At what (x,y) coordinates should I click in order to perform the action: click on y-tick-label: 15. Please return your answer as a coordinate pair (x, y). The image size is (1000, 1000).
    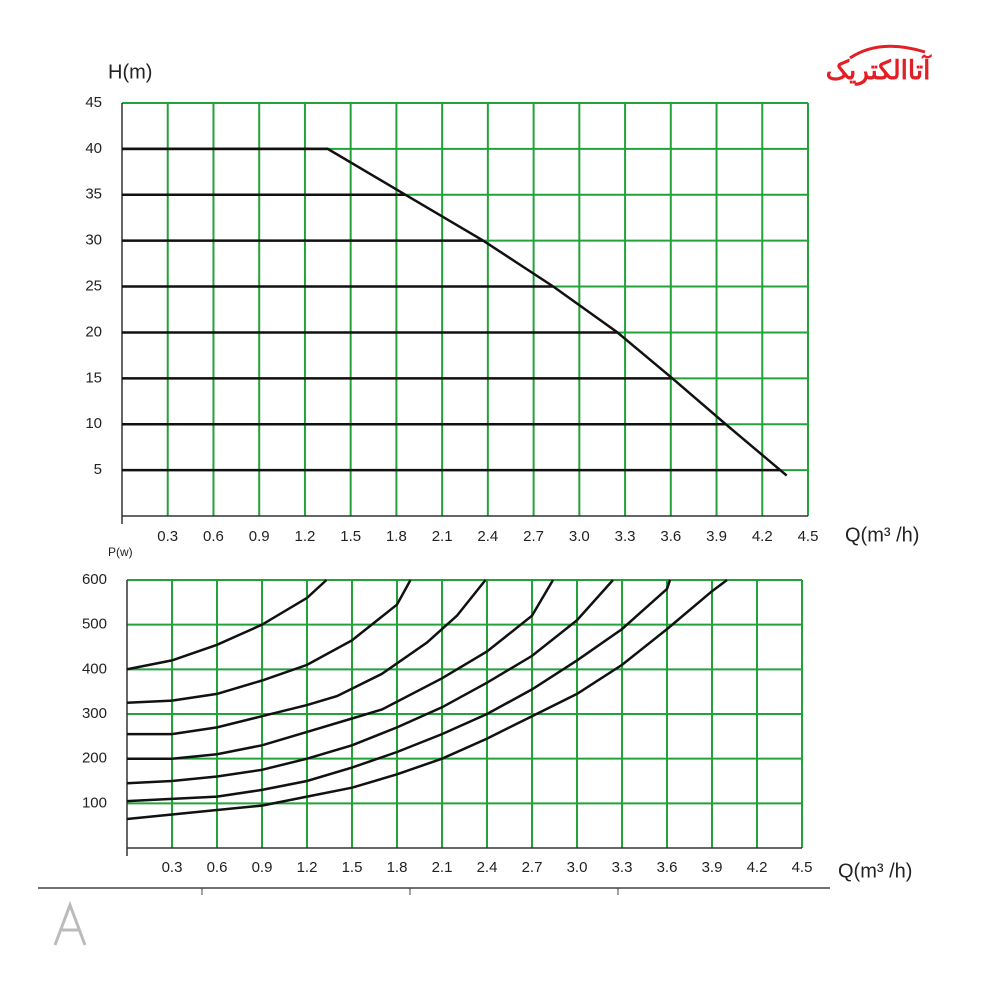
    Looking at the image, I should click on (93, 377).